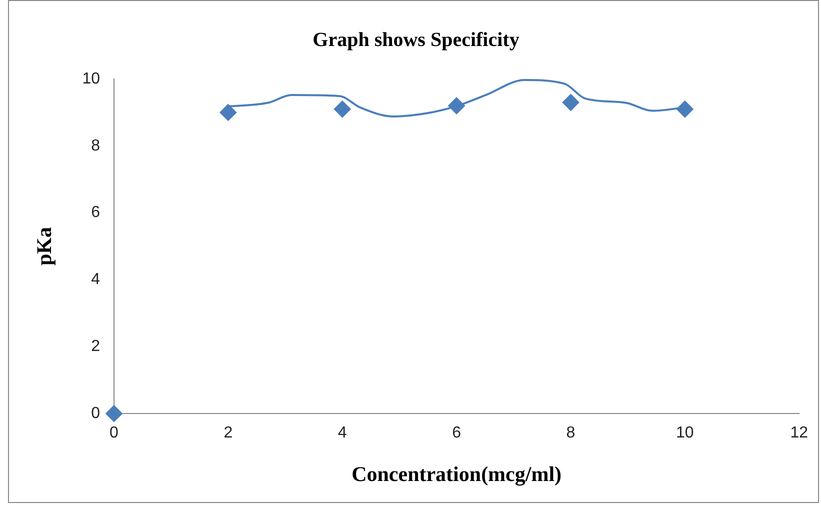  I want to click on y-tick-label: 8, so click(95, 145).